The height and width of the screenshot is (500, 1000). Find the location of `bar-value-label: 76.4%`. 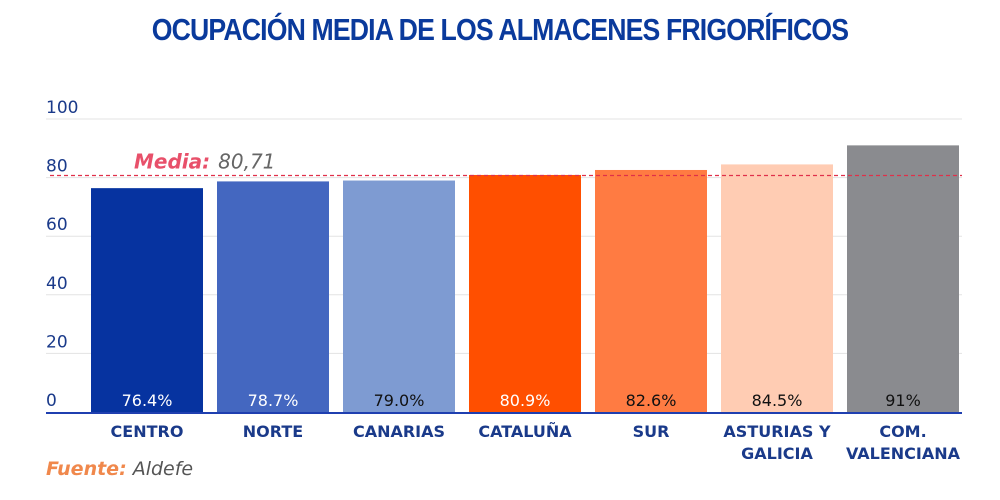

bar-value-label: 76.4% is located at coordinates (147, 400).